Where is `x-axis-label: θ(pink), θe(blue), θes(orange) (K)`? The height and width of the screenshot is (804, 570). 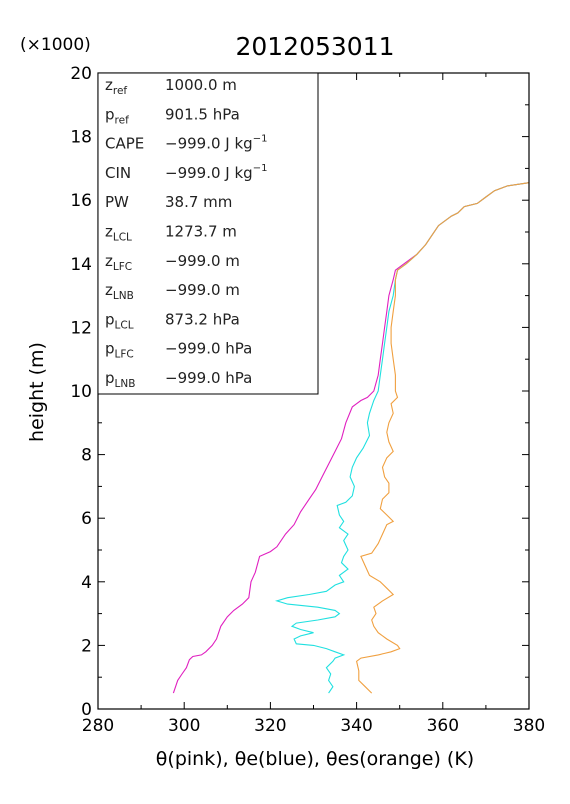 x-axis-label: θ(pink), θe(blue), θes(orange) (K) is located at coordinates (315, 759).